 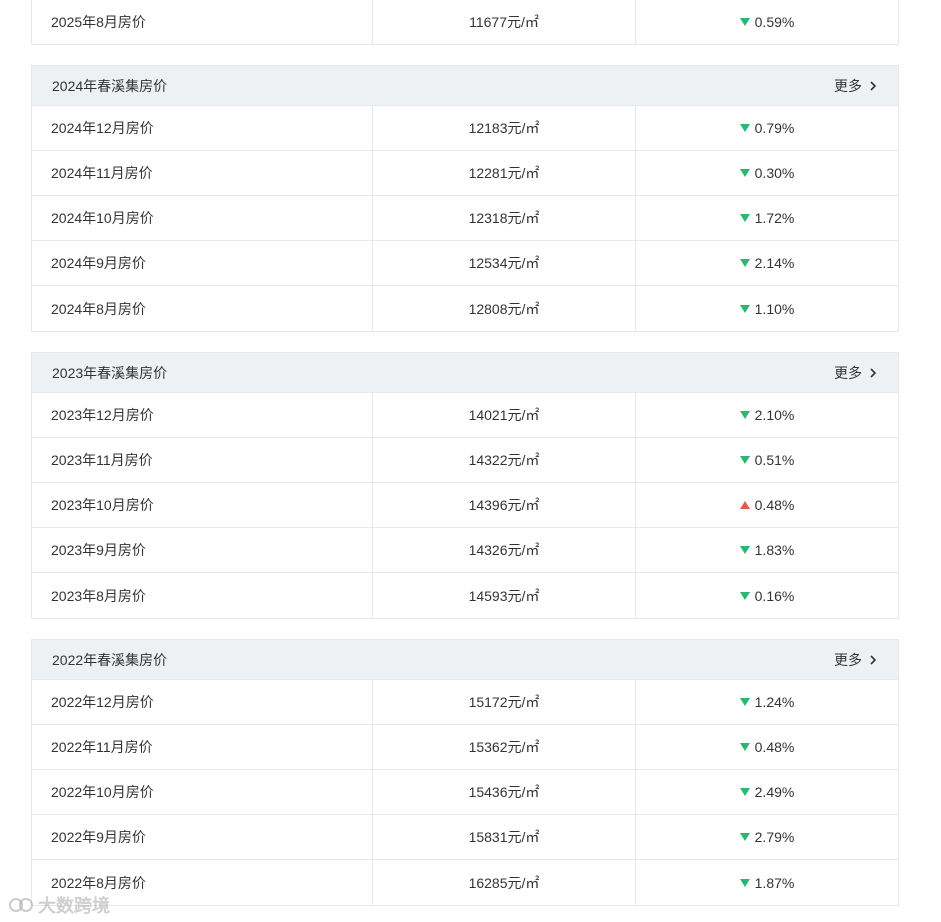 I want to click on change-value: 1.83%, so click(x=767, y=550).